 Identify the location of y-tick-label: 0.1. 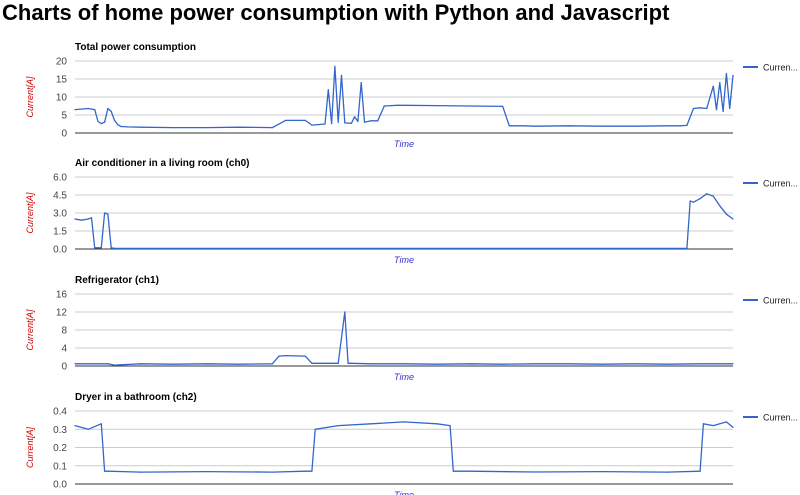
(60, 466).